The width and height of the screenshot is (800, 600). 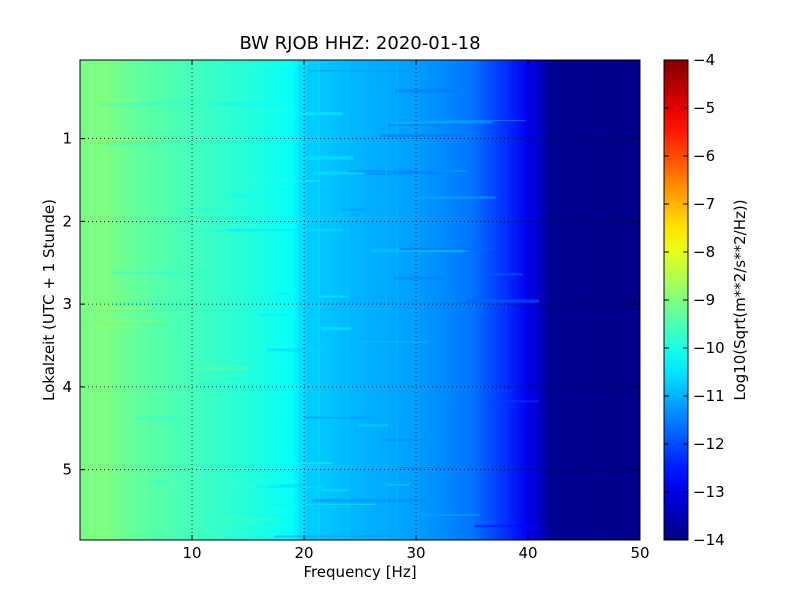 What do you see at coordinates (67, 139) in the screenshot?
I see `y-tick-label: 1` at bounding box center [67, 139].